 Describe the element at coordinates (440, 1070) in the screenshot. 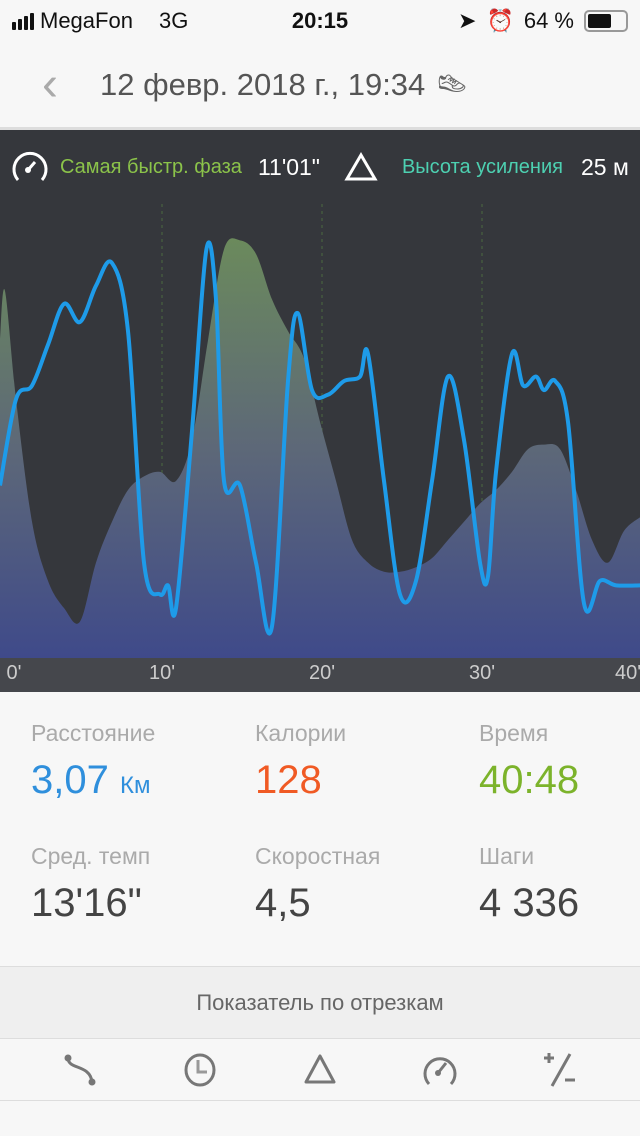

I see `speedometer-tab-icon` at that location.